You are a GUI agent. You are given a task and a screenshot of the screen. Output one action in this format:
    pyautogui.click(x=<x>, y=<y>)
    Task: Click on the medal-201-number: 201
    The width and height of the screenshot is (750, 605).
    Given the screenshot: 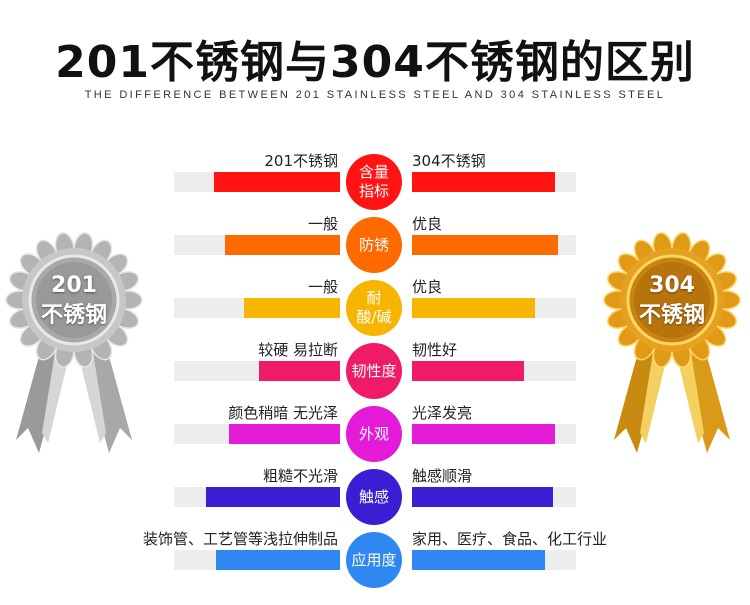 What is the action you would take?
    pyautogui.click(x=74, y=285)
    